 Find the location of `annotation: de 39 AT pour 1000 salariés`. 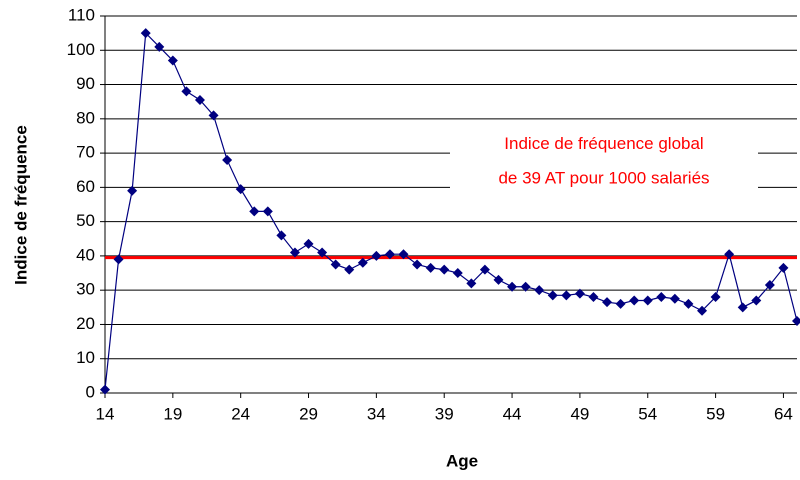

annotation: de 39 AT pour 1000 salariés is located at coordinates (603, 177).